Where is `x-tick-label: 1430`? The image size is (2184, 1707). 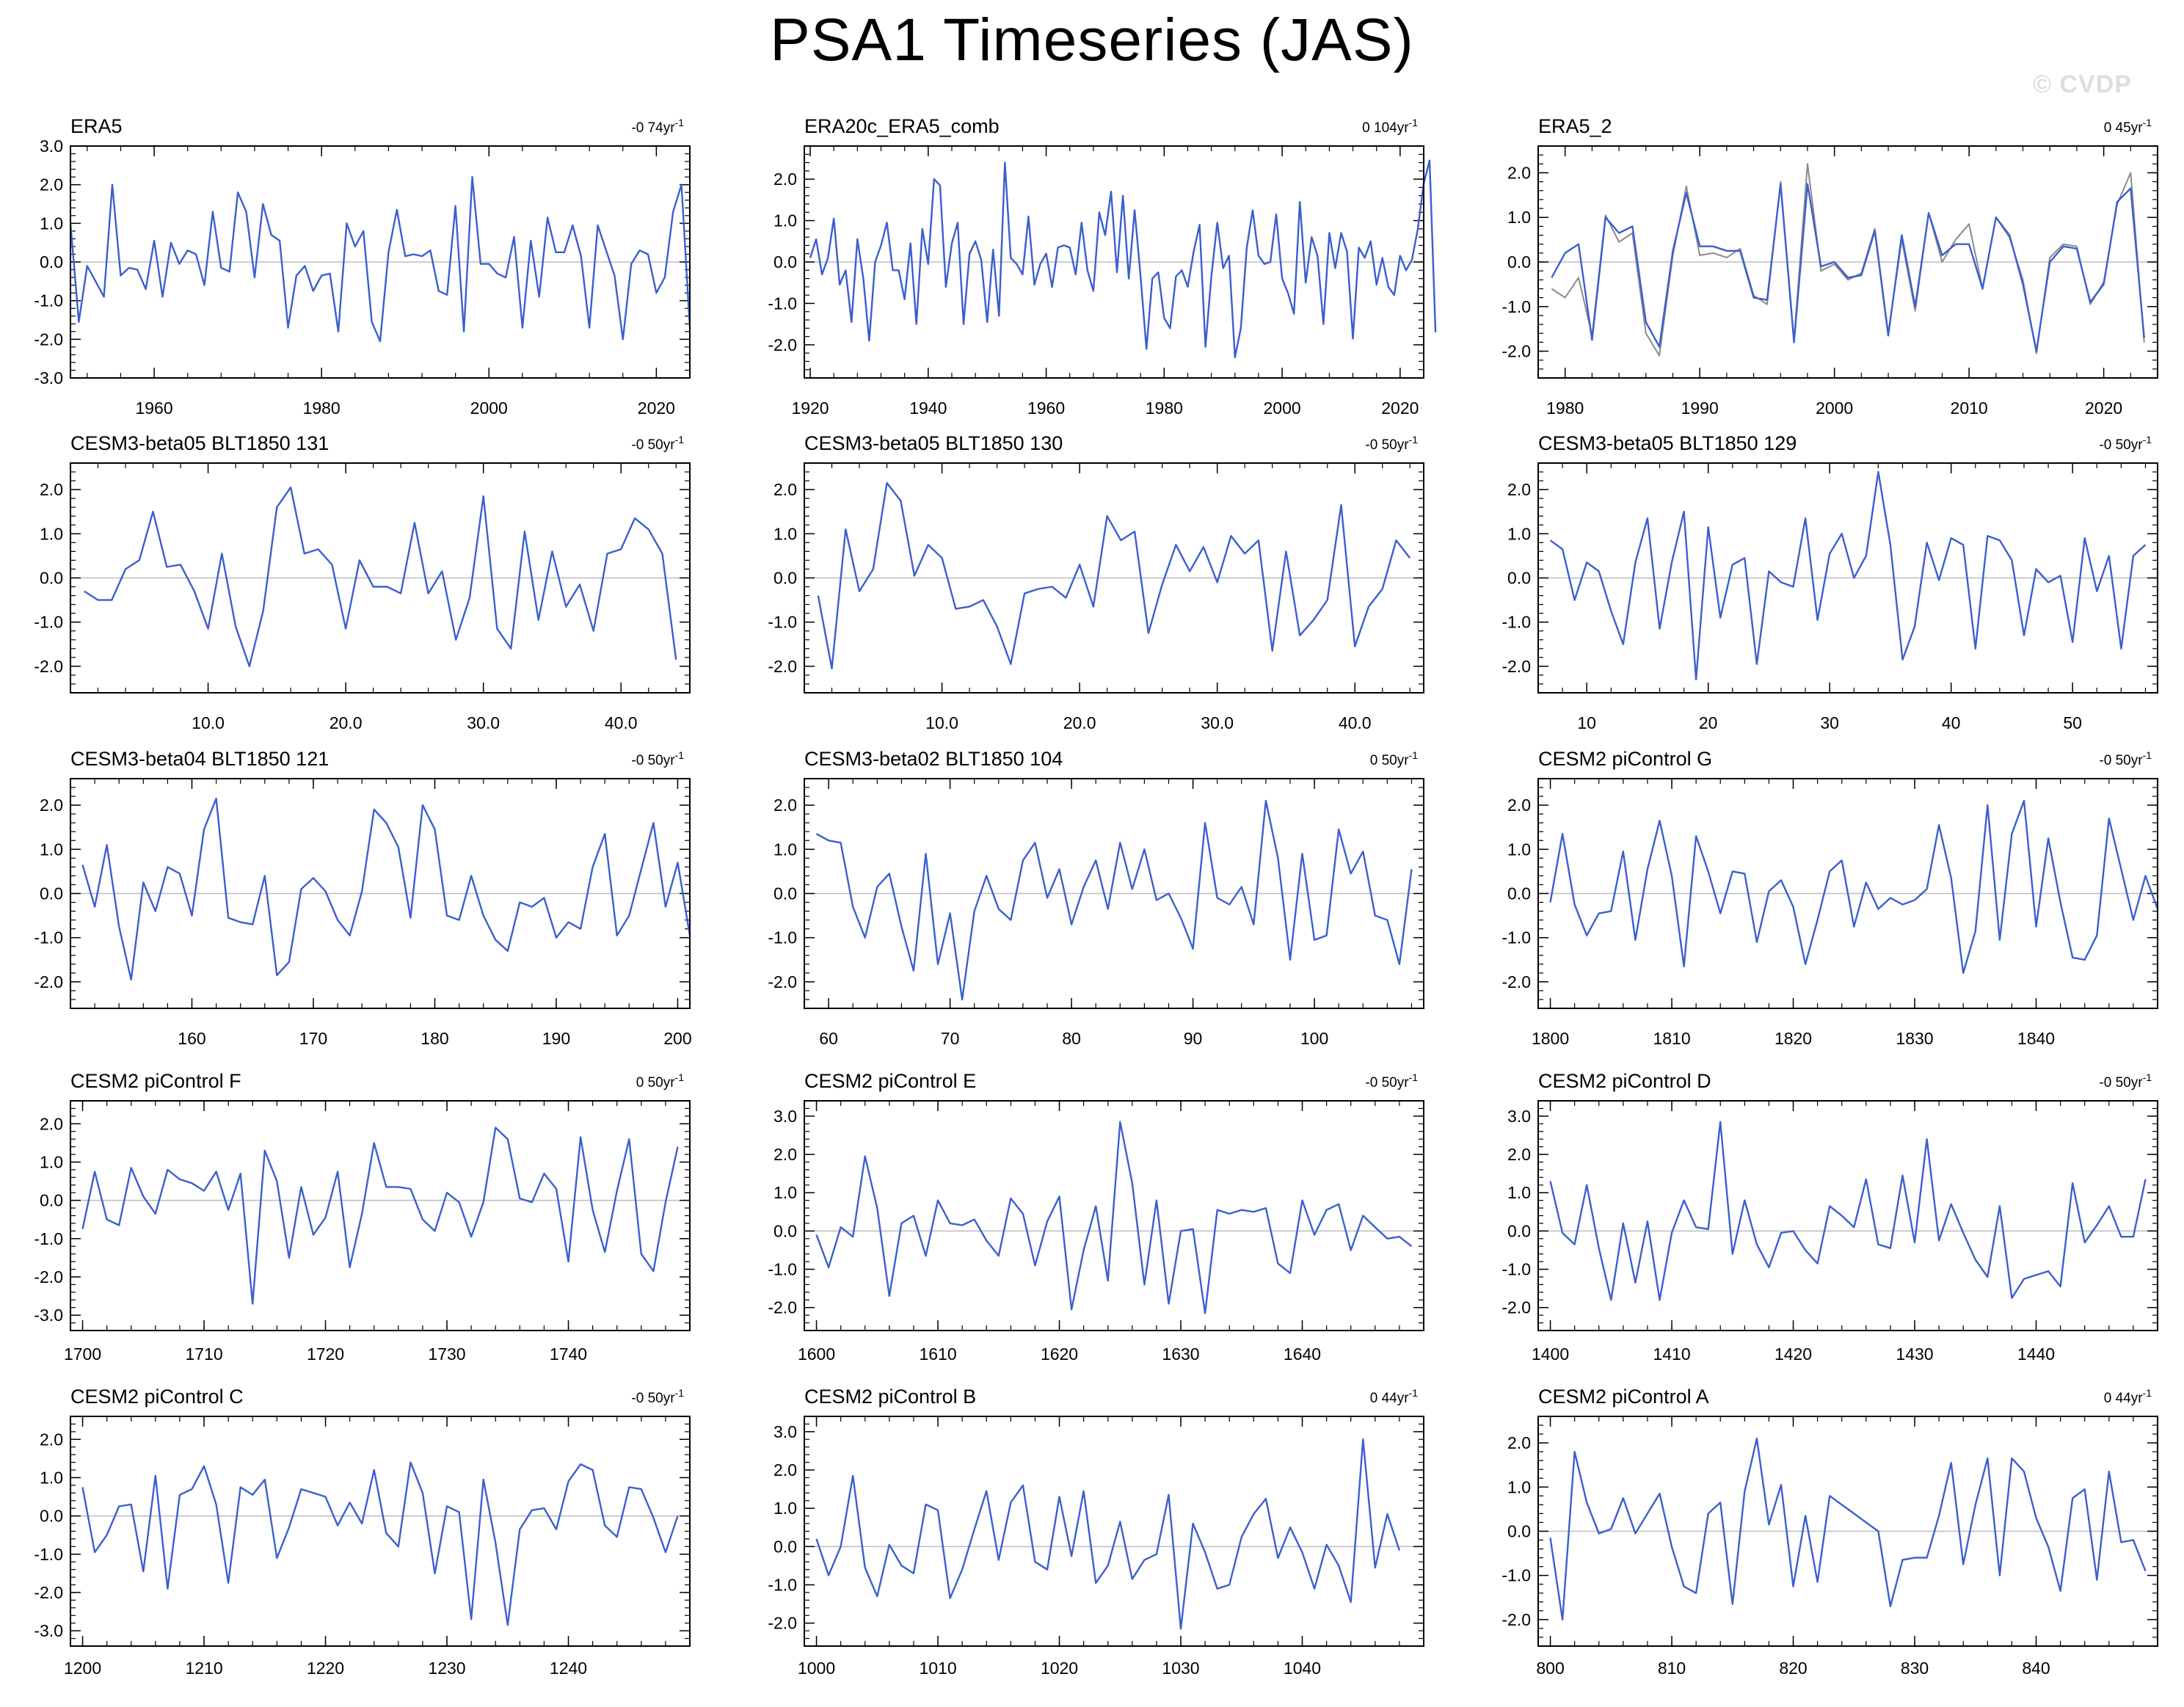 x-tick-label: 1430 is located at coordinates (1915, 1354).